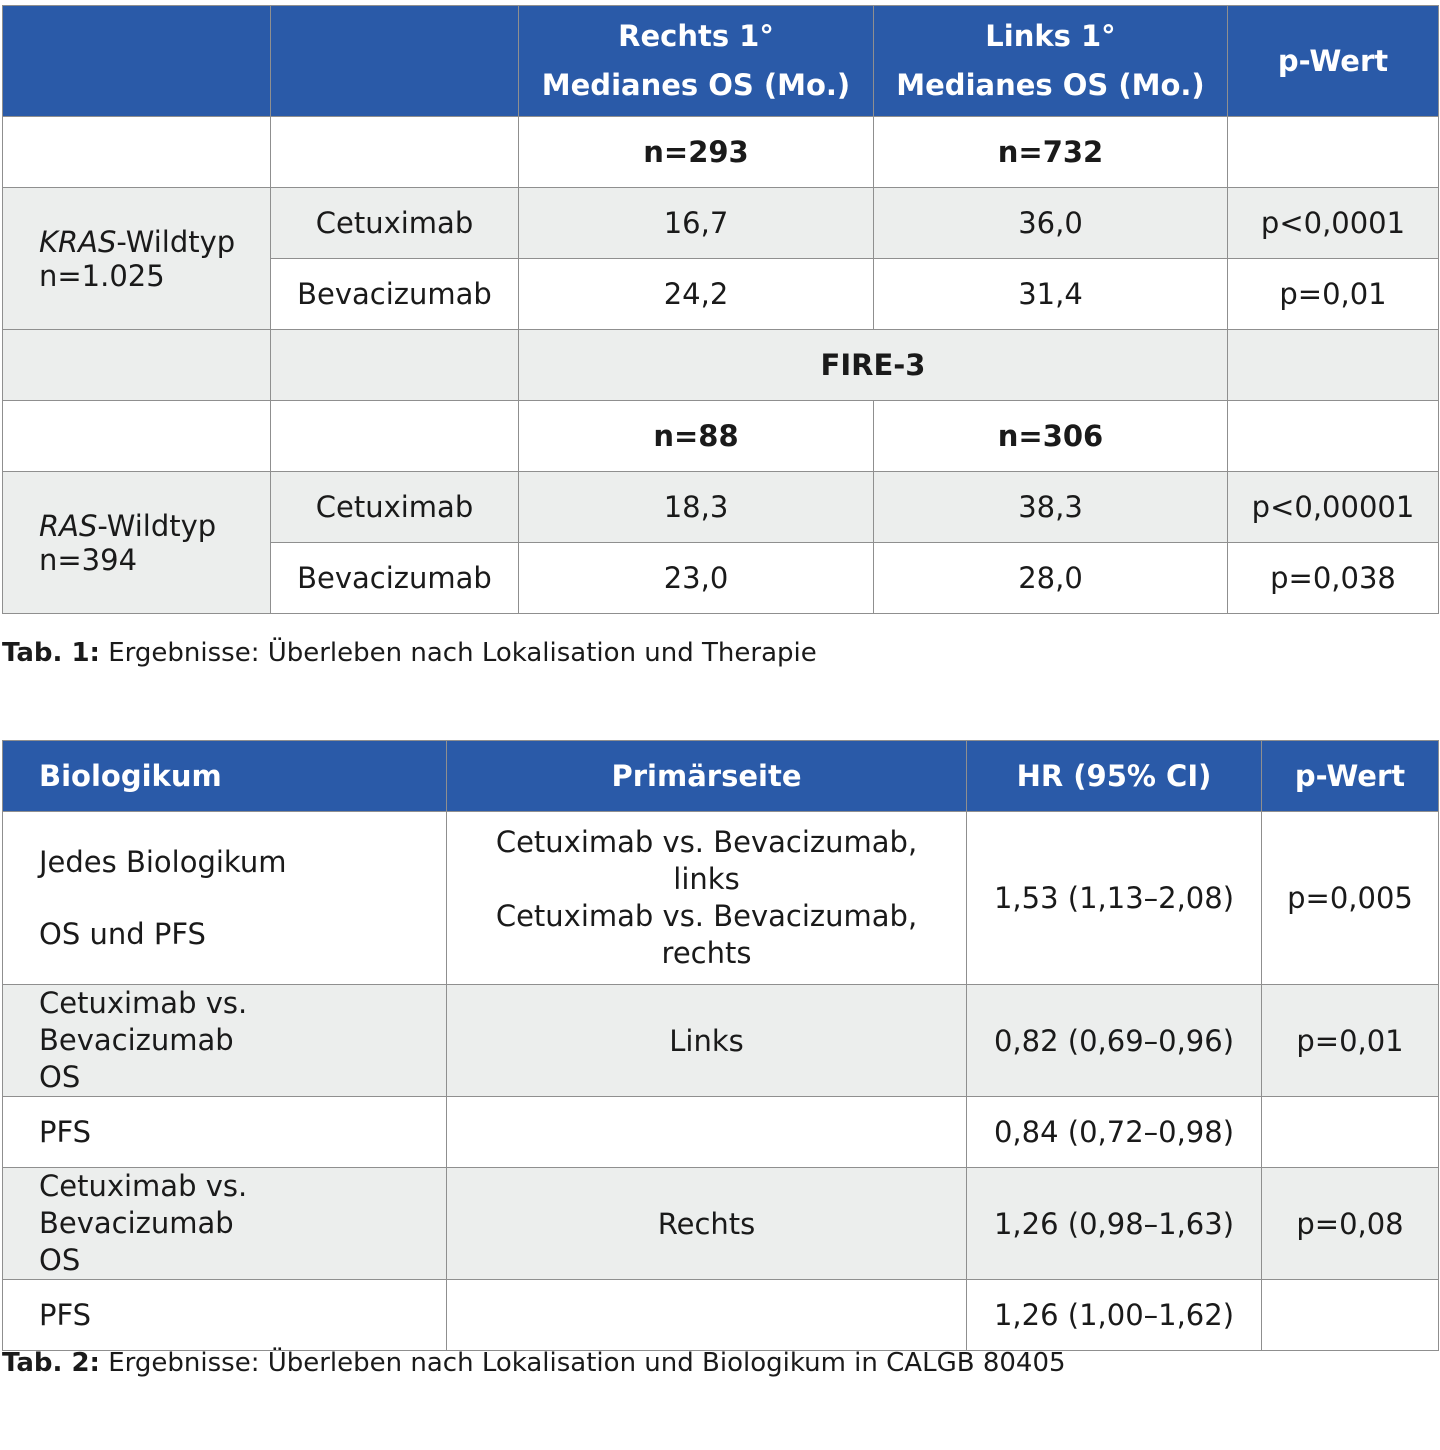  Describe the element at coordinates (696, 294) in the screenshot. I see `table1-rechts-value: 24,2` at that location.